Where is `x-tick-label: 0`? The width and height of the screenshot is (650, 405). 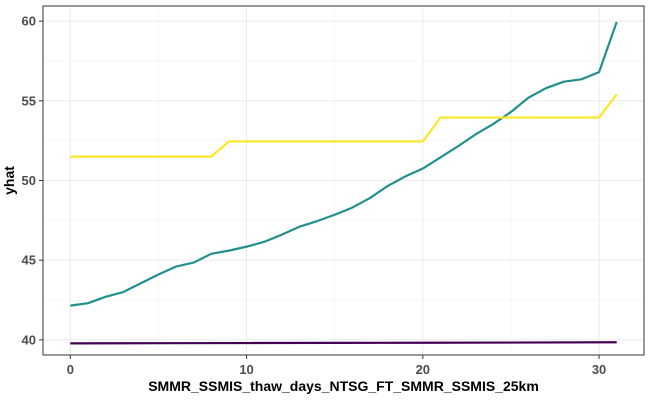
x-tick-label: 0 is located at coordinates (70, 369).